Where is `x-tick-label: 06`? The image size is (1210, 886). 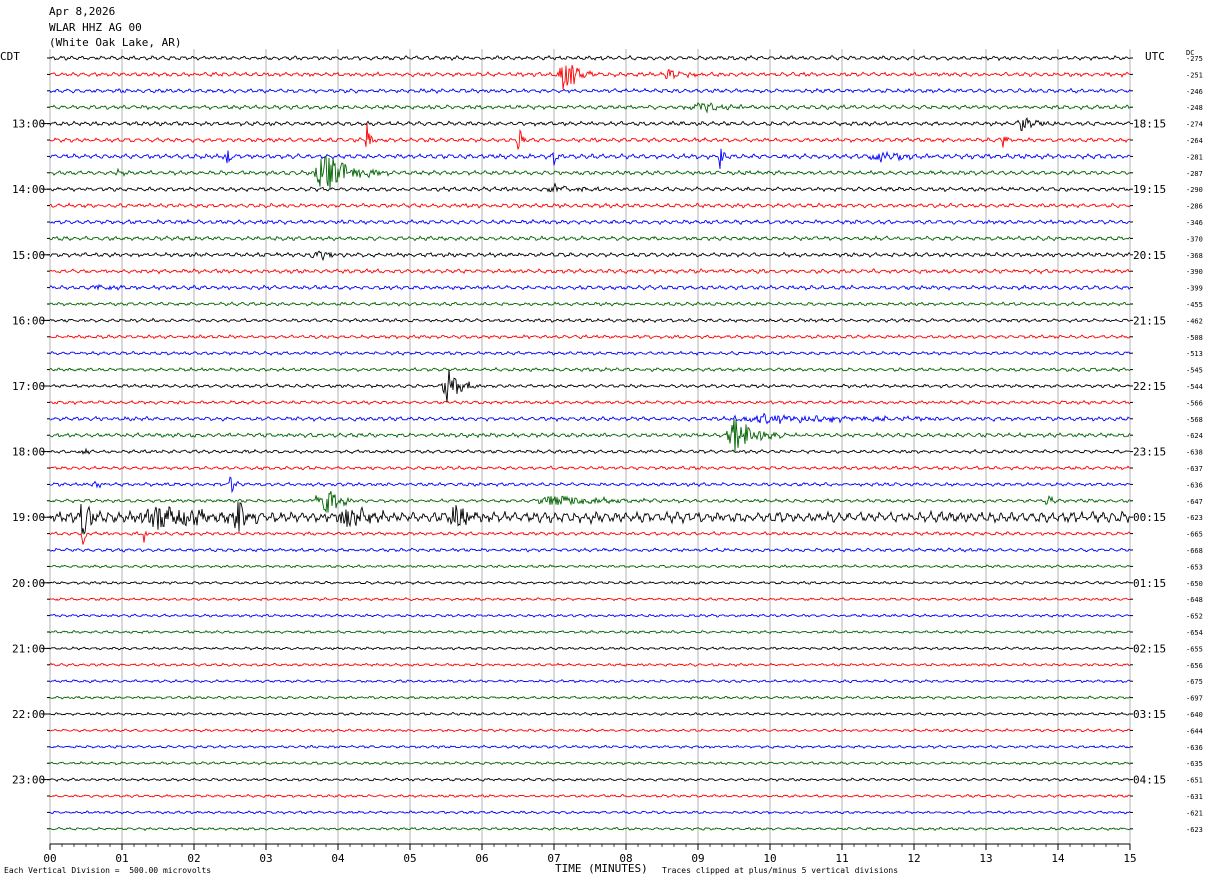
x-tick-label: 06 is located at coordinates (481, 858).